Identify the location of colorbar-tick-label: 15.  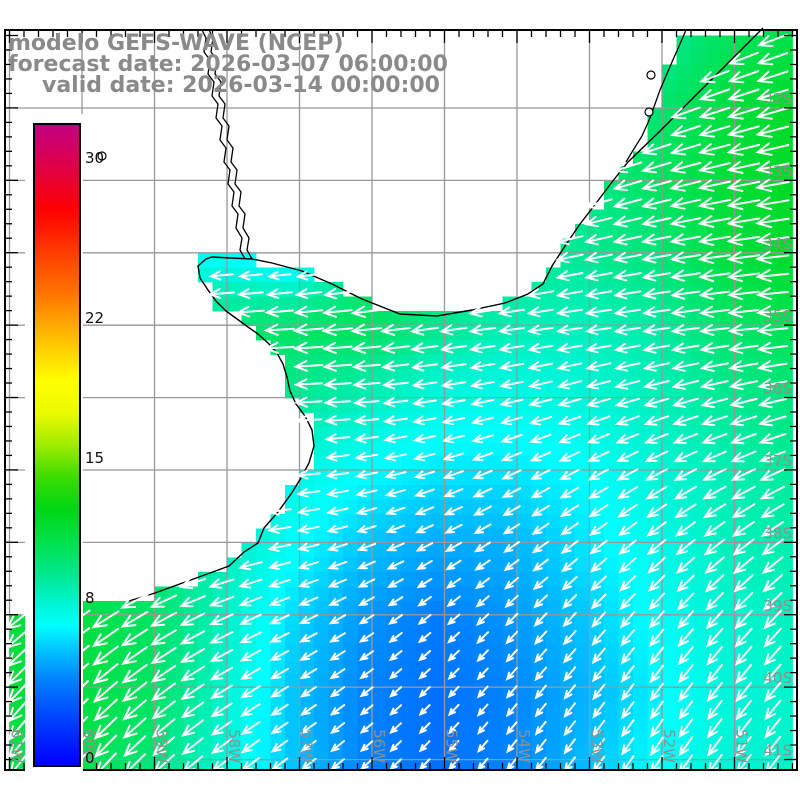
(95, 458).